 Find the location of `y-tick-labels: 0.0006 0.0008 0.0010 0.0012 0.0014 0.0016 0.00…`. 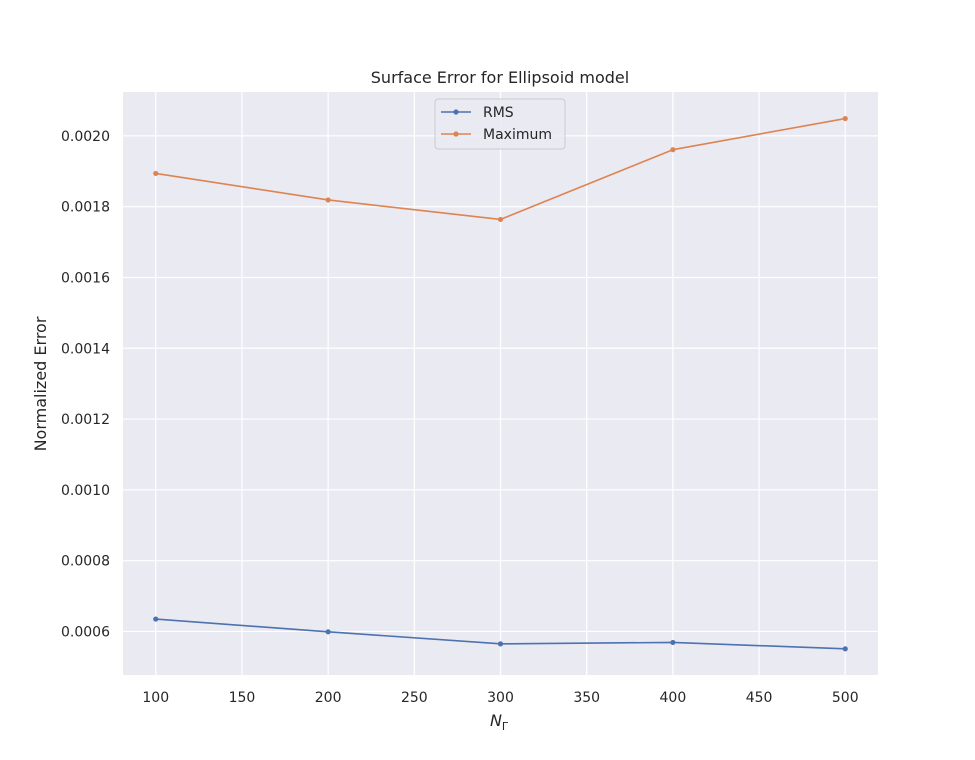

y-tick-labels: 0.0006 0.0008 0.0010 0.0012 0.0014 0.0016 0.00… is located at coordinates (85, 385).